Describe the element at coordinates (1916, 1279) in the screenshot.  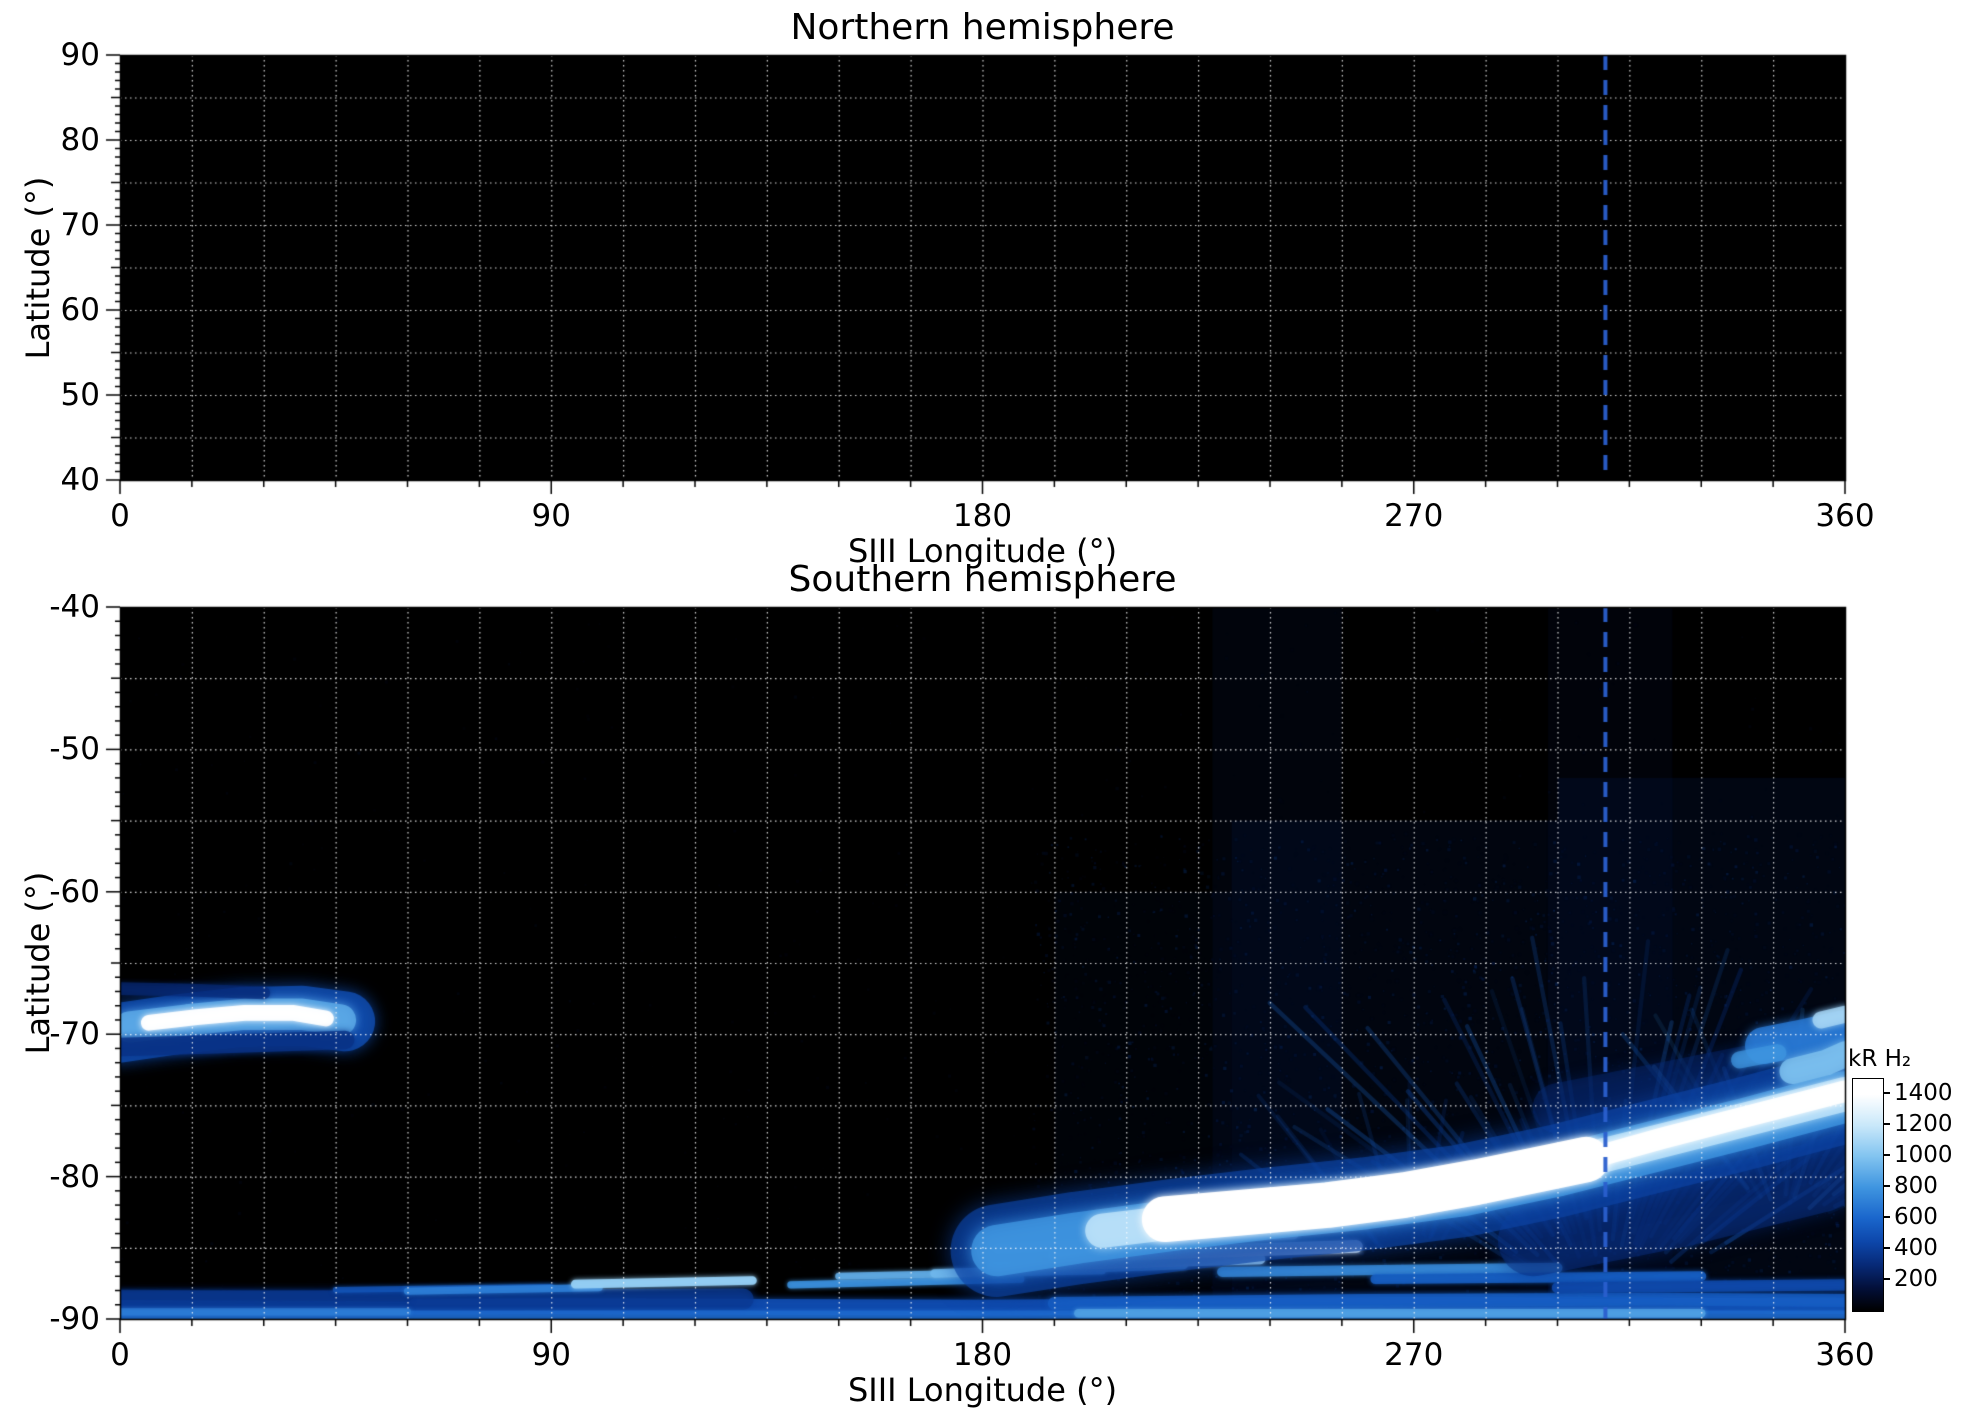
I see `colorbar-tick-label: 200` at that location.